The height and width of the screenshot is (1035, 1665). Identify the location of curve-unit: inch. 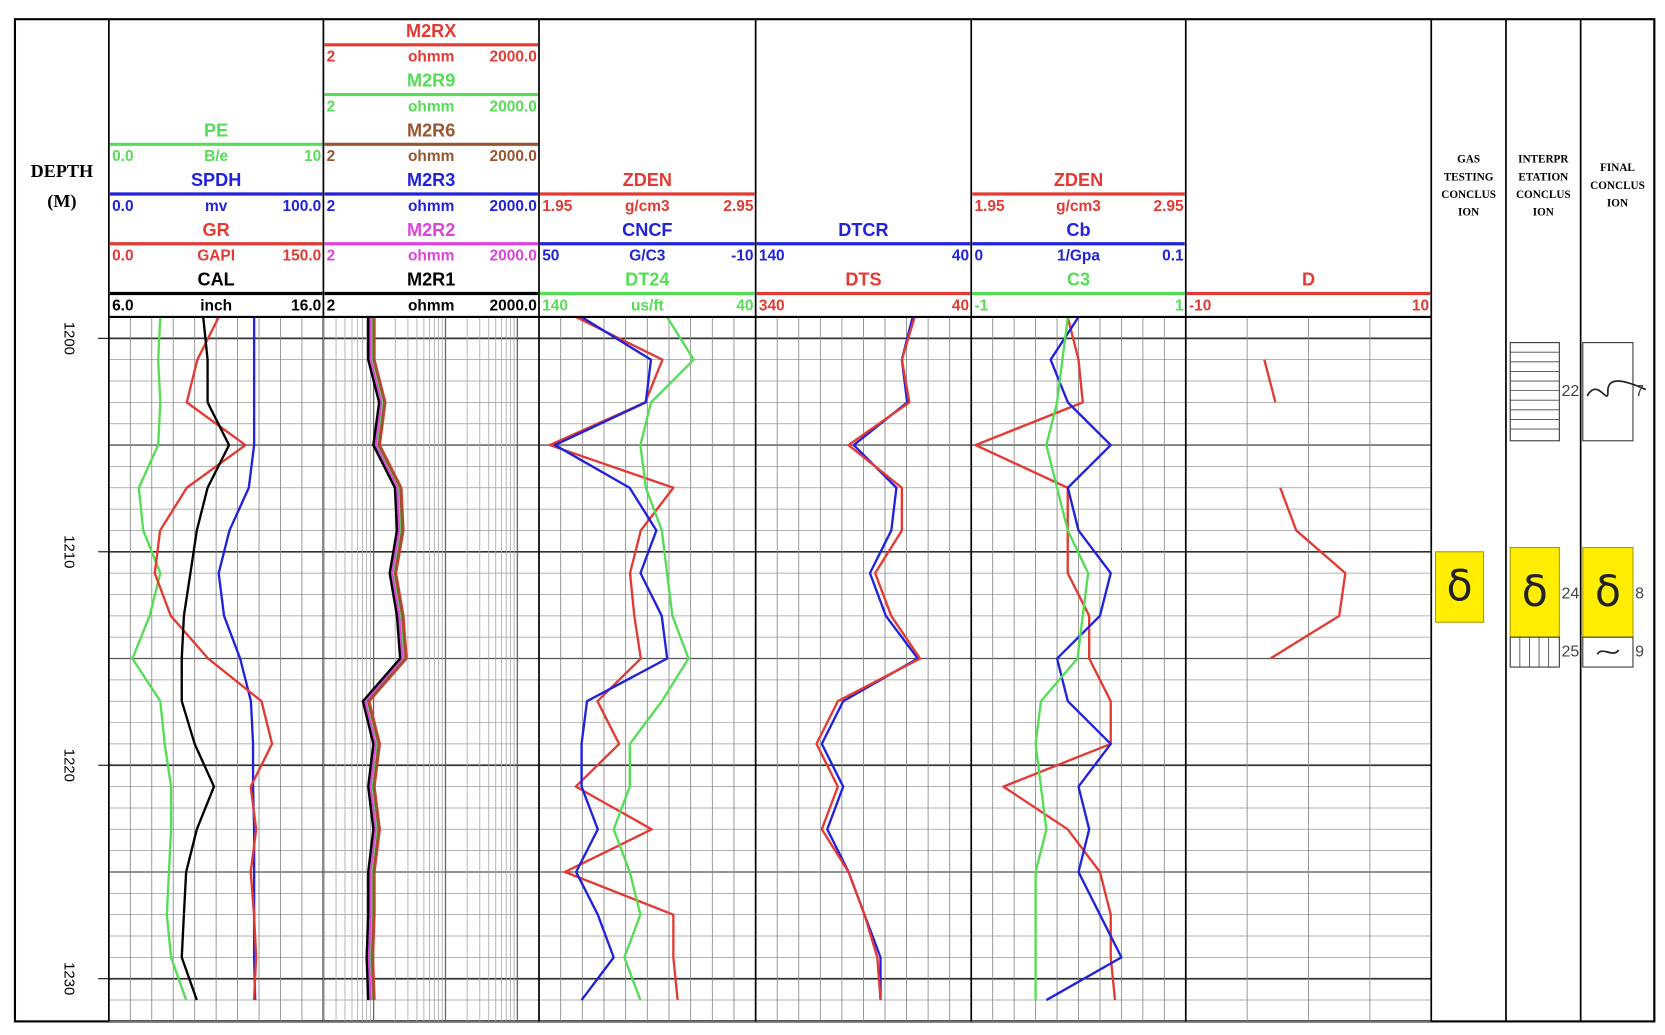
(216, 305).